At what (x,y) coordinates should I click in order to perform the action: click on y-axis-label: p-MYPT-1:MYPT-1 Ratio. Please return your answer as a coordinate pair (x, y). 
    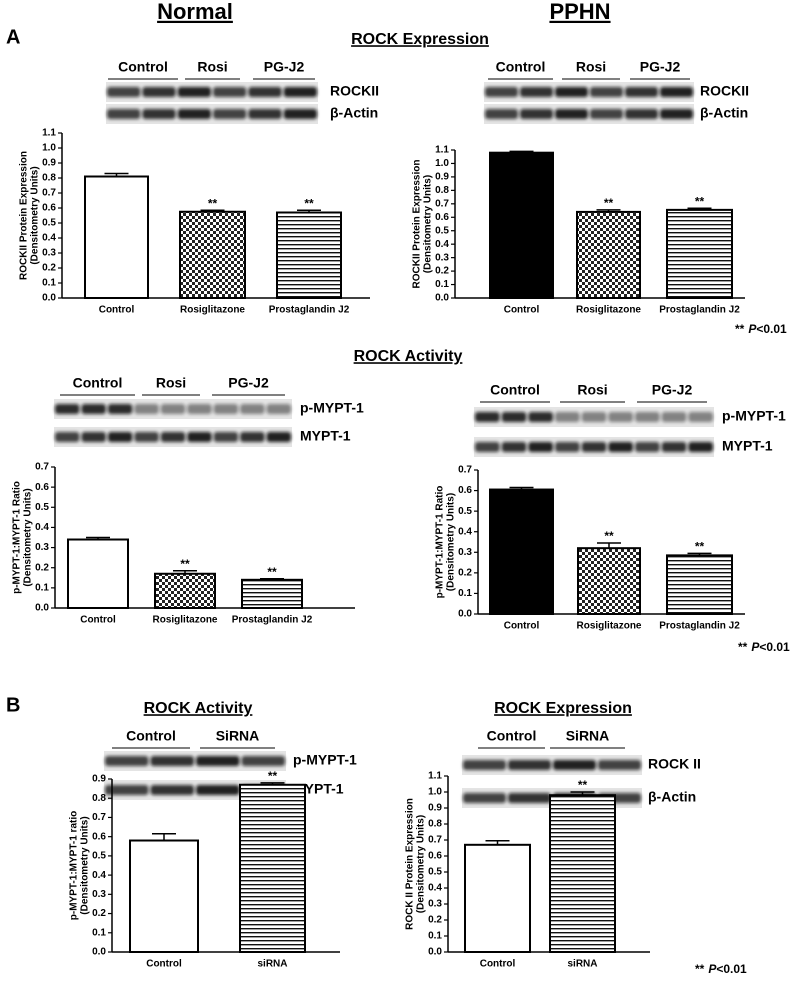
    Looking at the image, I should click on (17, 537).